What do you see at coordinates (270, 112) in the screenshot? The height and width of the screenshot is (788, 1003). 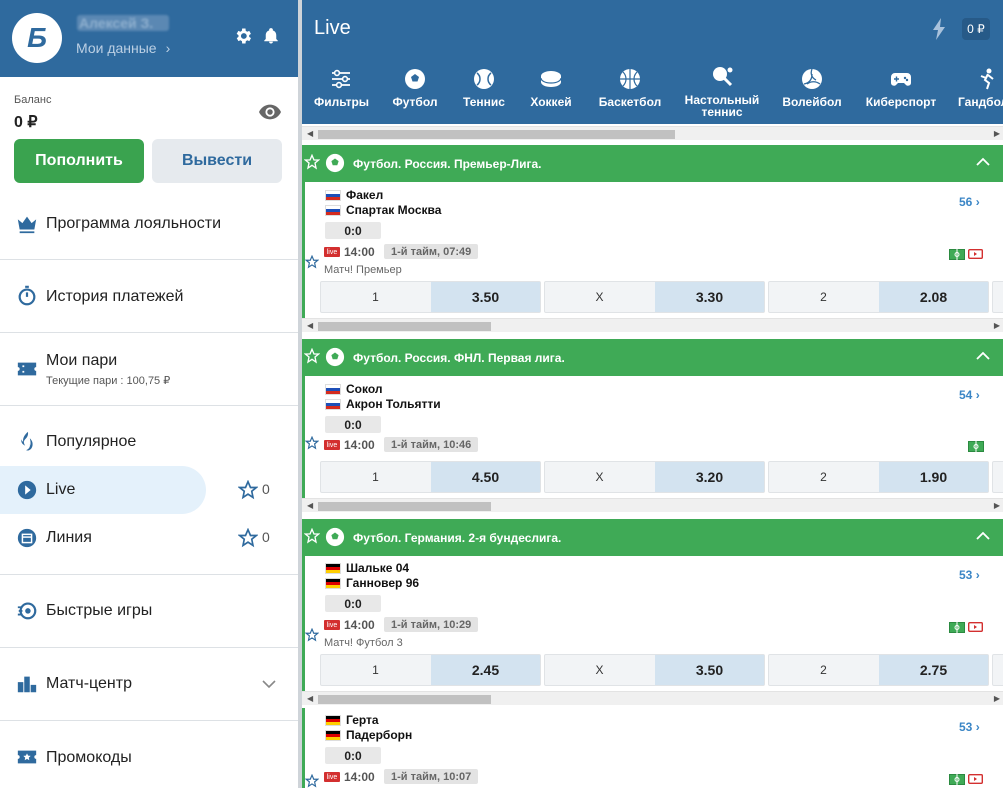 I see `eye-icon` at bounding box center [270, 112].